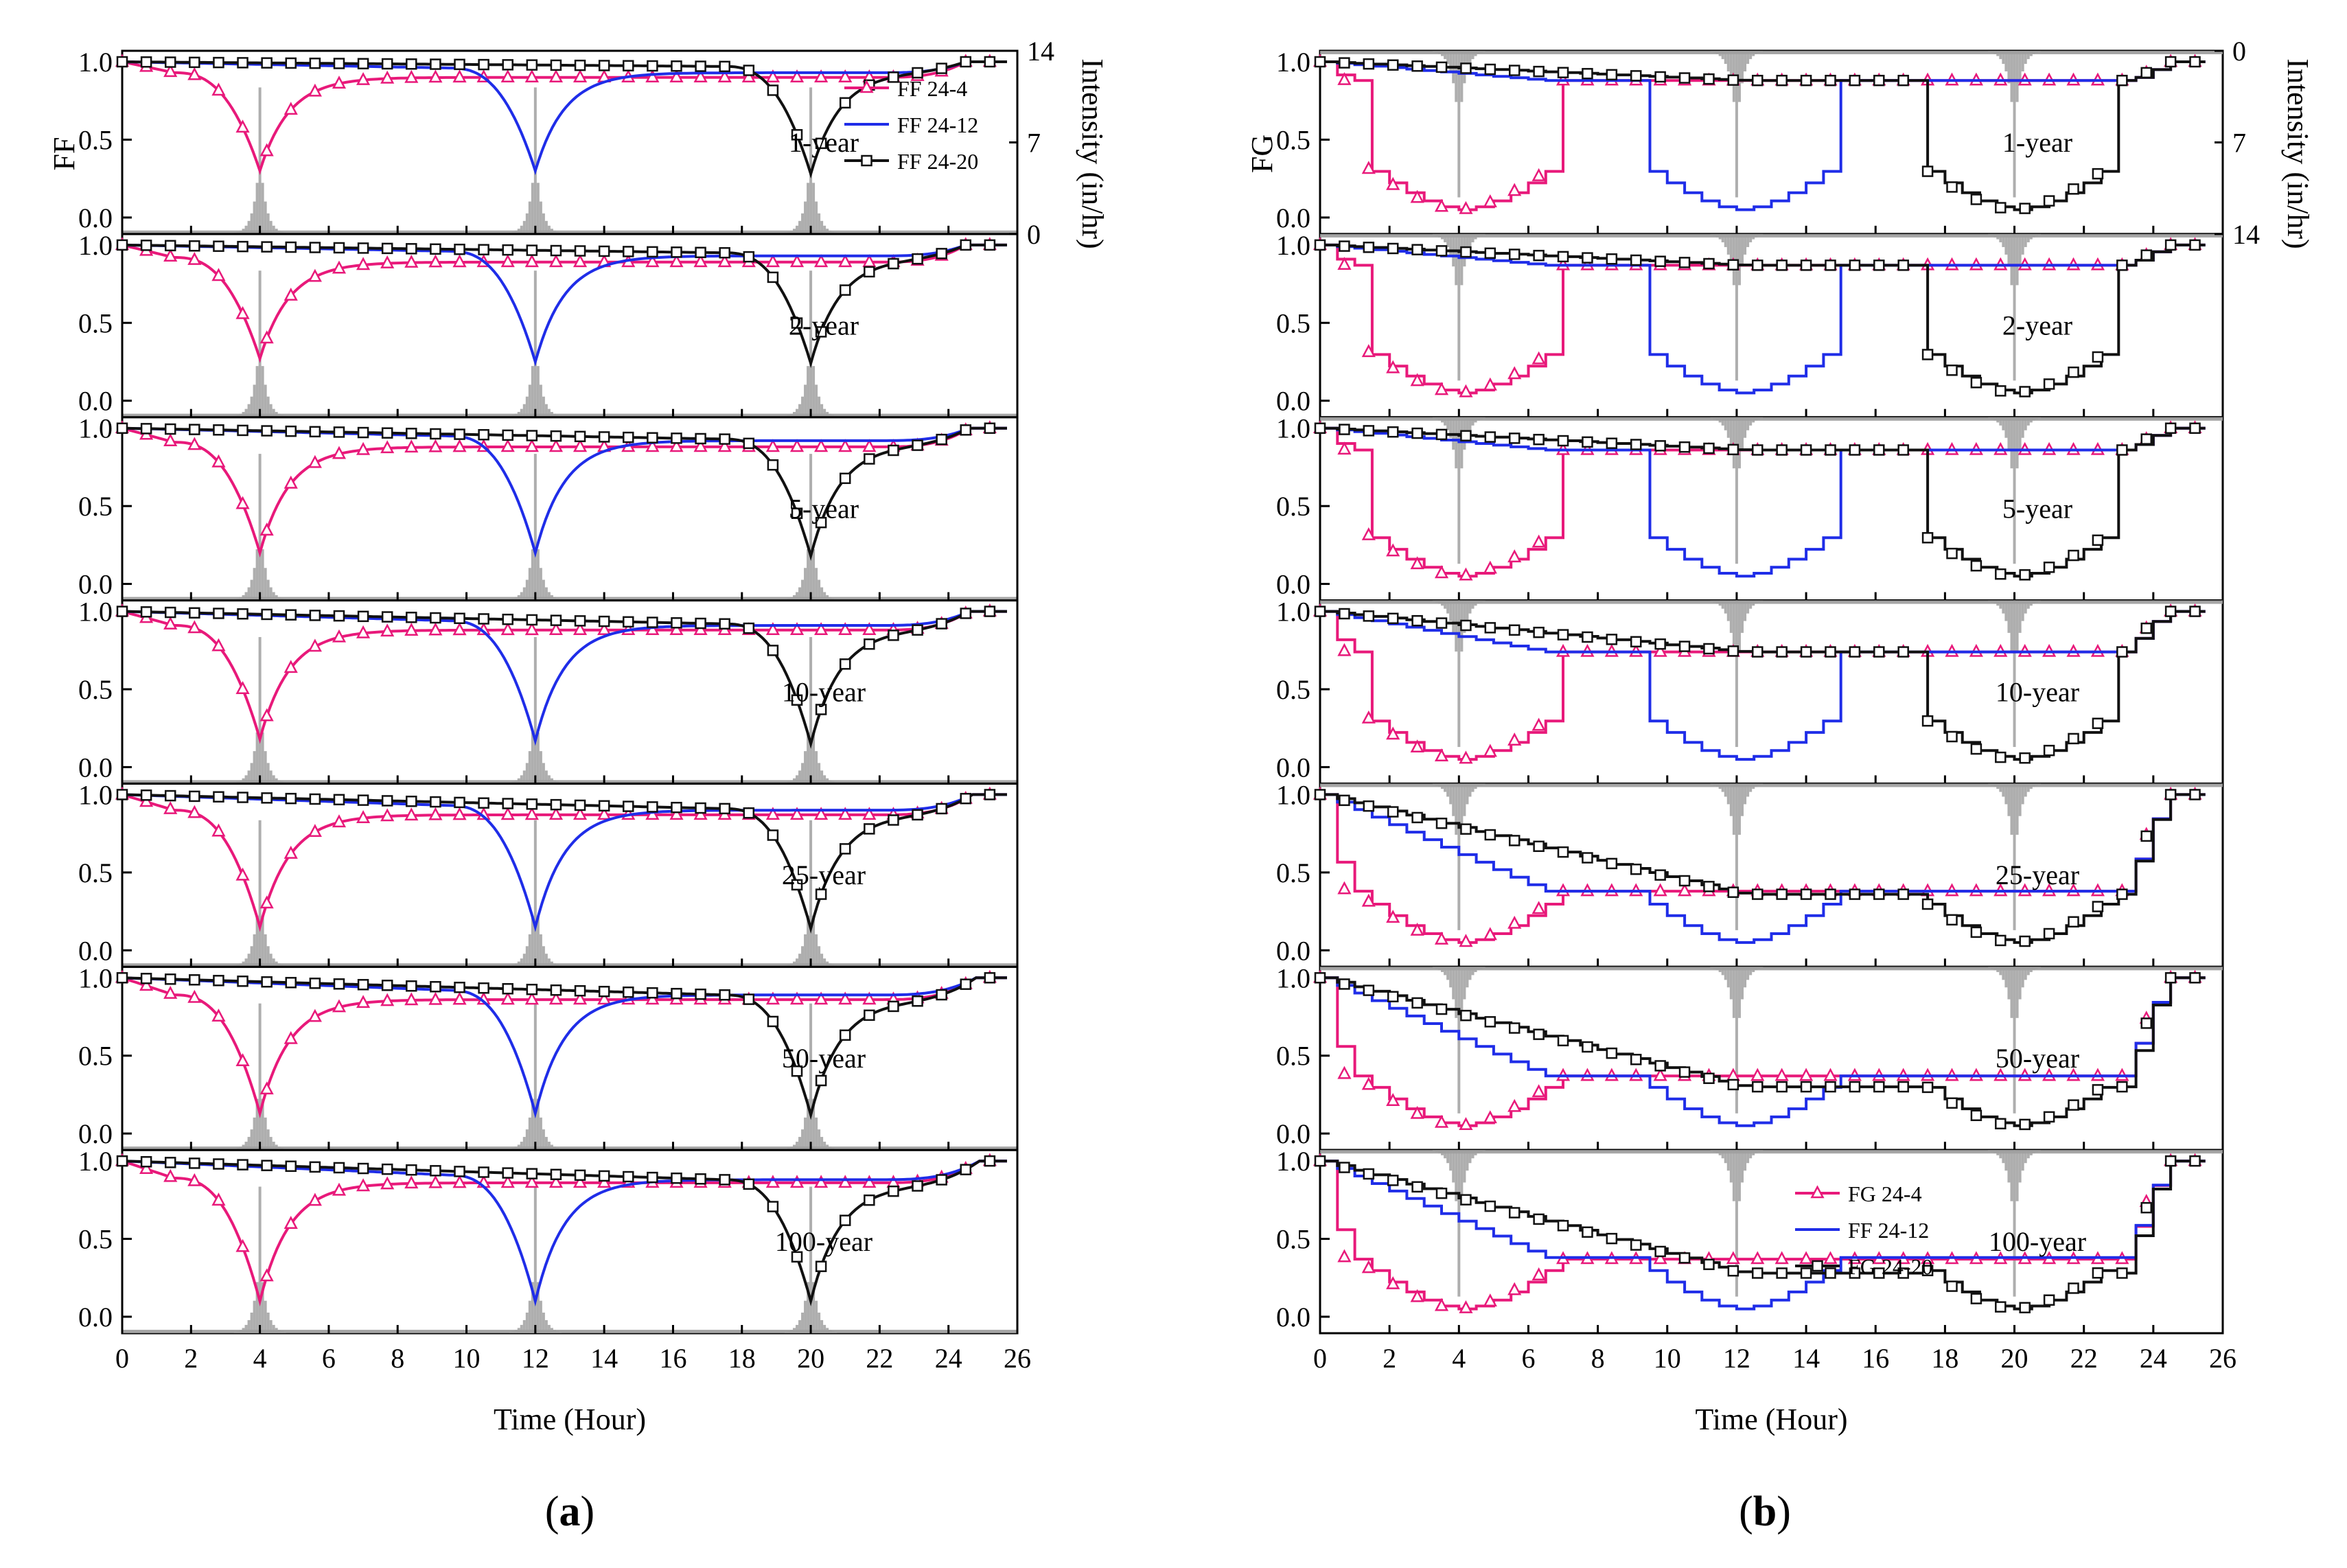  Describe the element at coordinates (1750, 324) in the screenshot. I see `subplot-2-year: 0.0 0.5 1.0 2-year` at that location.